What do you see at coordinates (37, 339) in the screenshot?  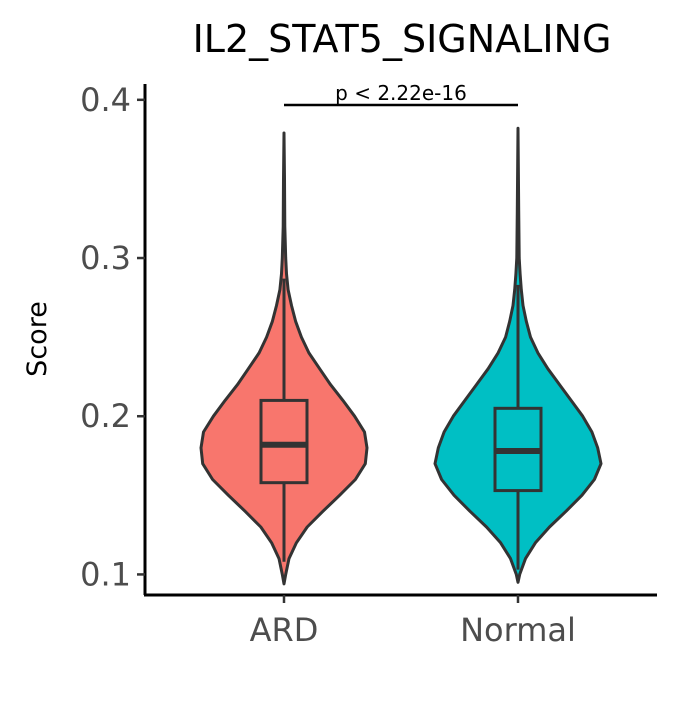 I see `y-axis-title: Score` at bounding box center [37, 339].